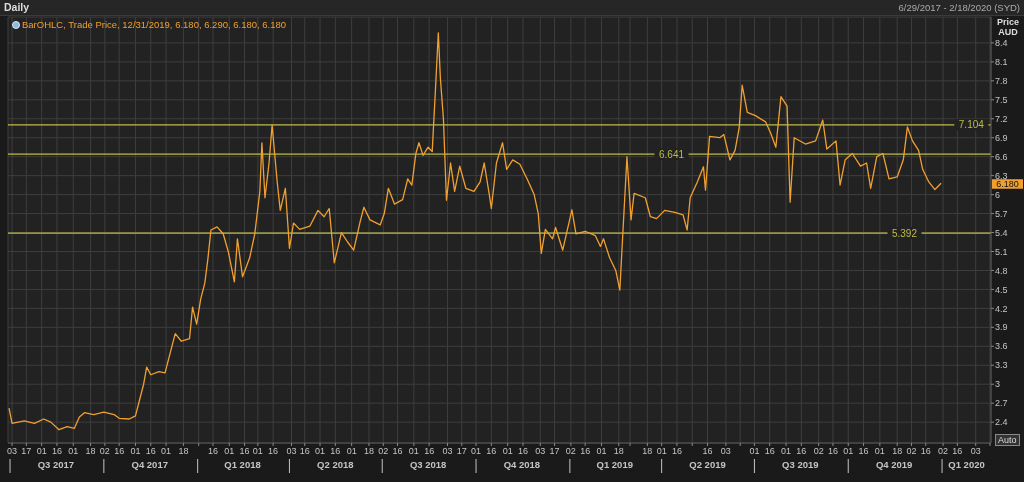  Describe the element at coordinates (1001, 308) in the screenshot. I see `y-tick-label: 4.2` at that location.